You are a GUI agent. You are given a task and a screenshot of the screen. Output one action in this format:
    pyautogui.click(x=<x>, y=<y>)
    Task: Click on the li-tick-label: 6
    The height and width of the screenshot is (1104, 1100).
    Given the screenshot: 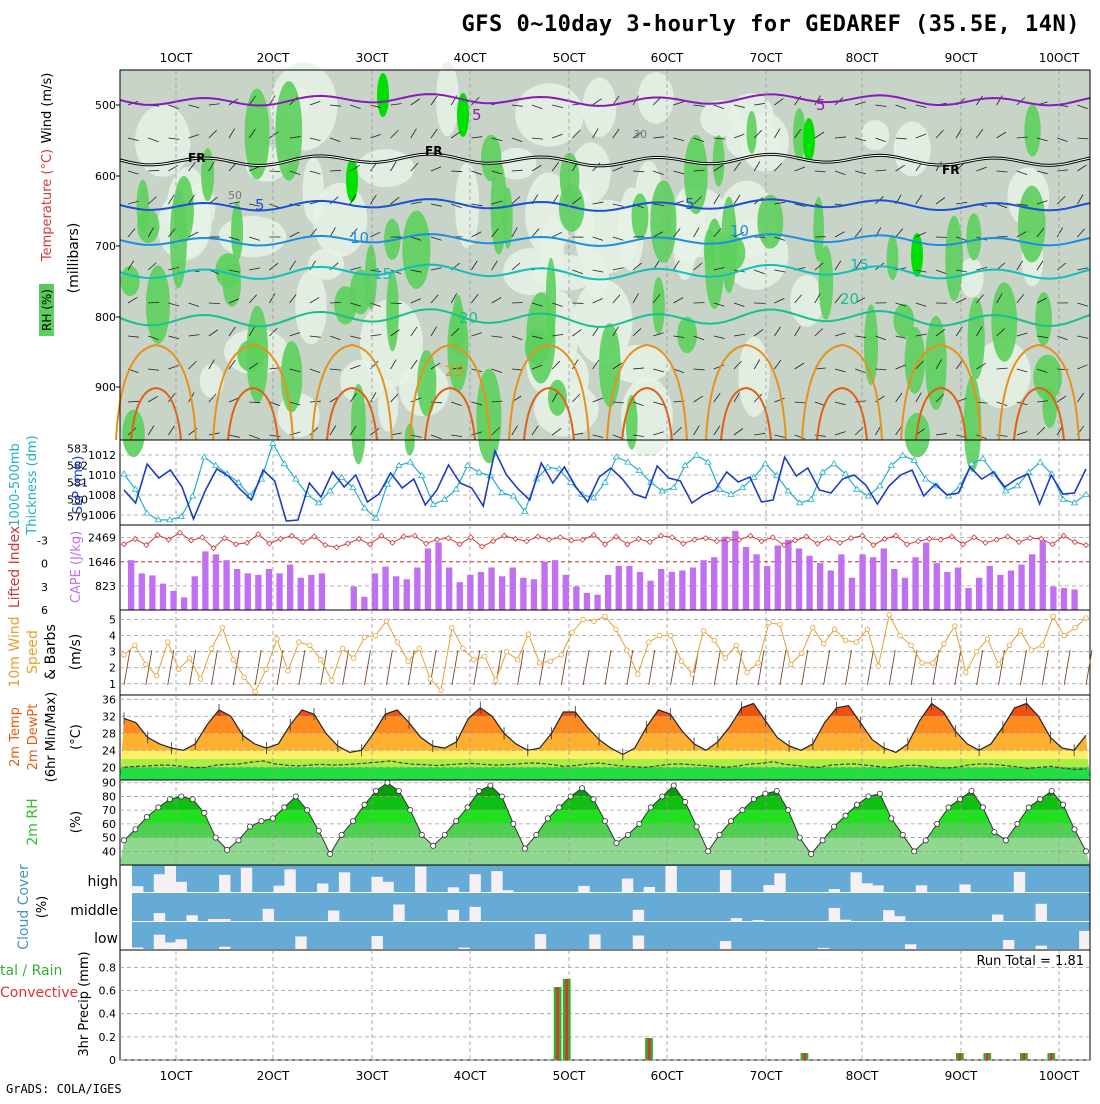 What is the action you would take?
    pyautogui.click(x=44, y=610)
    